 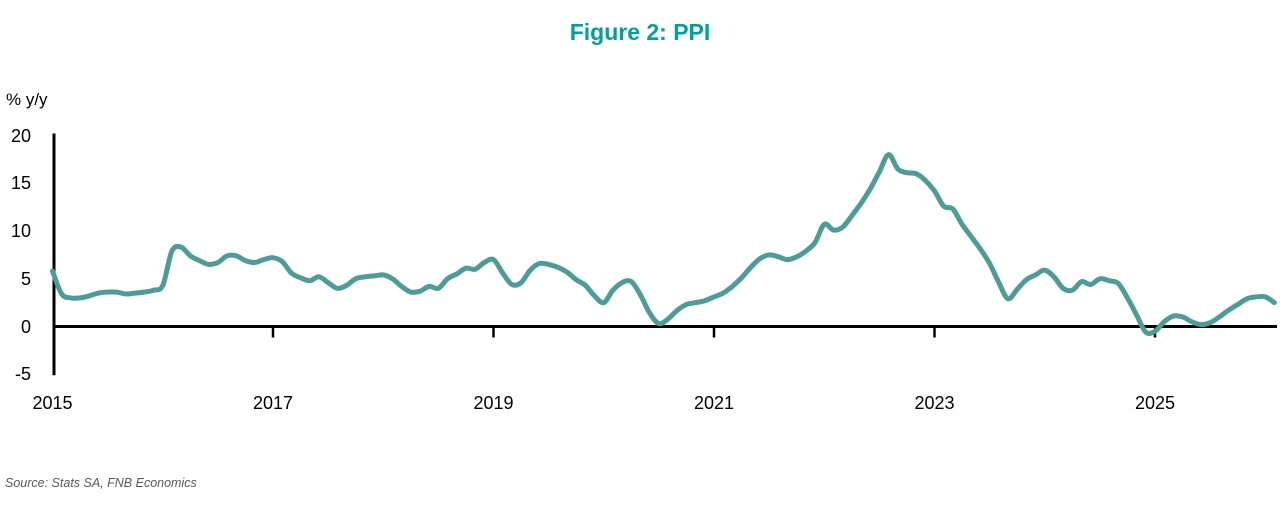 What do you see at coordinates (640, 32) in the screenshot?
I see `chart-title: Figure 2: PPI` at bounding box center [640, 32].